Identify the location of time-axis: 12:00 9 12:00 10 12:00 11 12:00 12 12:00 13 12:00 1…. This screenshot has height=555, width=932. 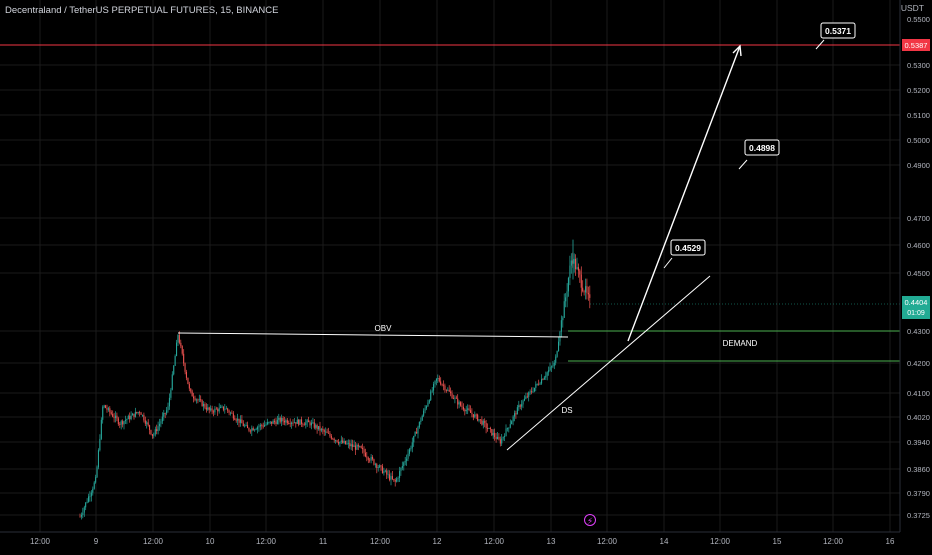
(466, 540).